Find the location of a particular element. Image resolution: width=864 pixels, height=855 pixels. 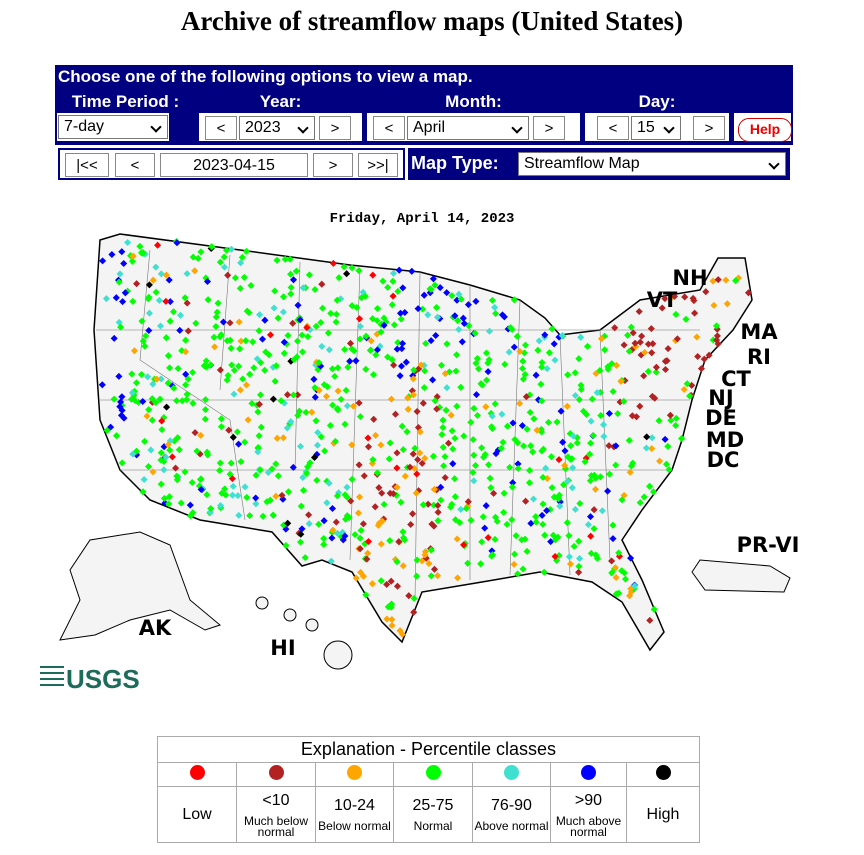

year-select: 2023 is located at coordinates (277, 128).